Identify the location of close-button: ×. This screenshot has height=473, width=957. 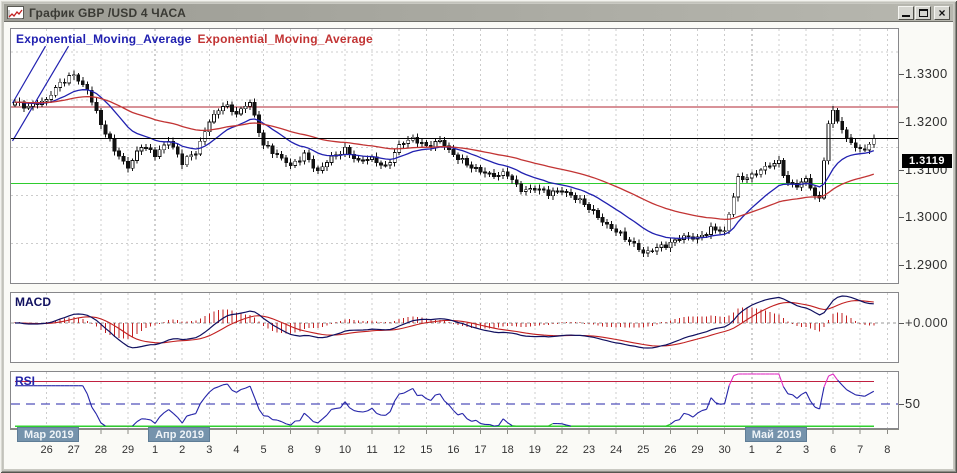
(942, 12).